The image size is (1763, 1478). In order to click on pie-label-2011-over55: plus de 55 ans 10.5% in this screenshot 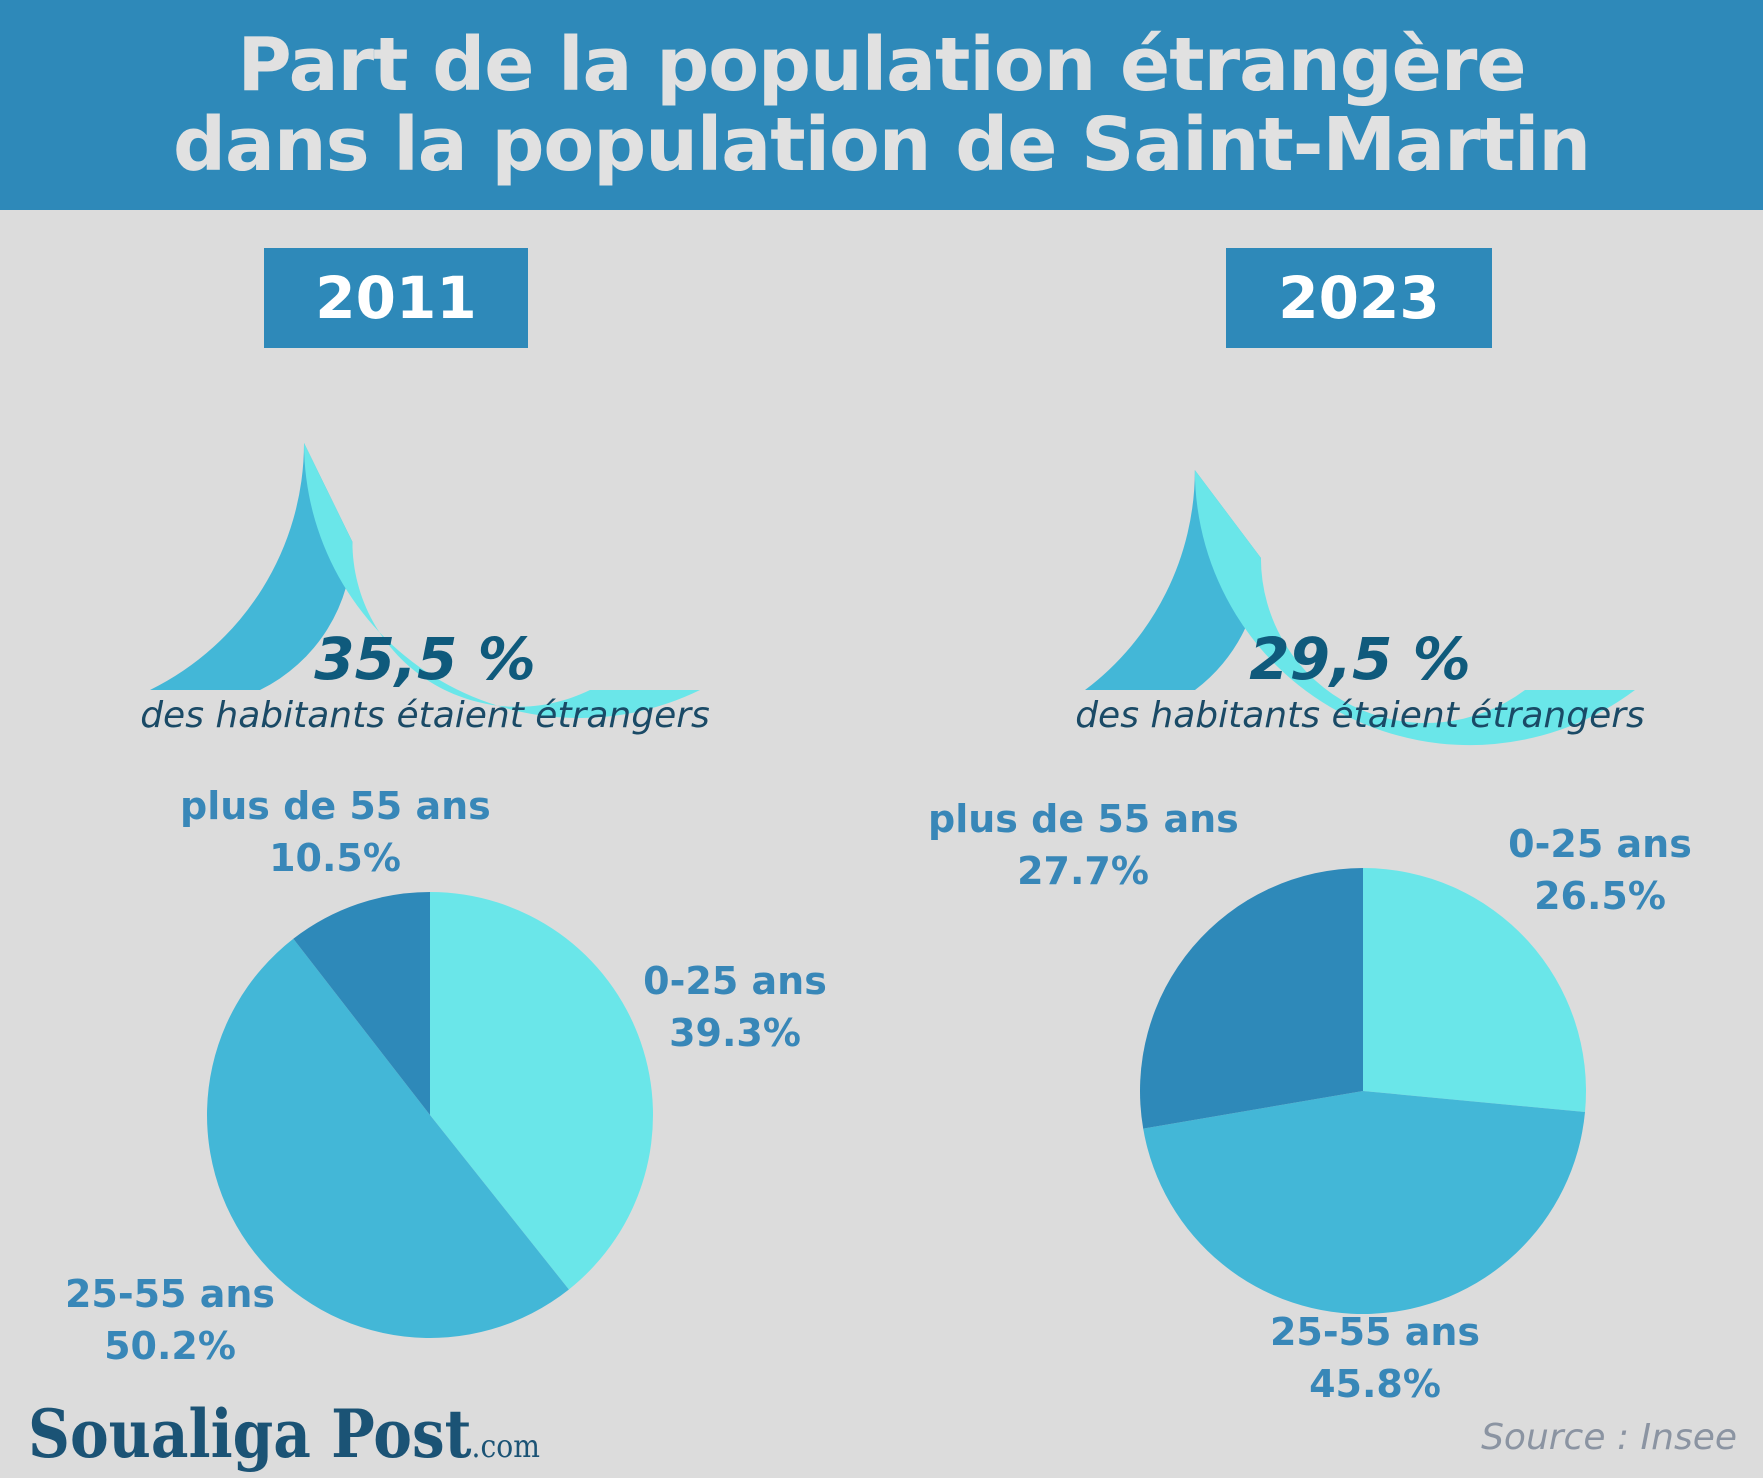, I will do `click(335, 832)`.